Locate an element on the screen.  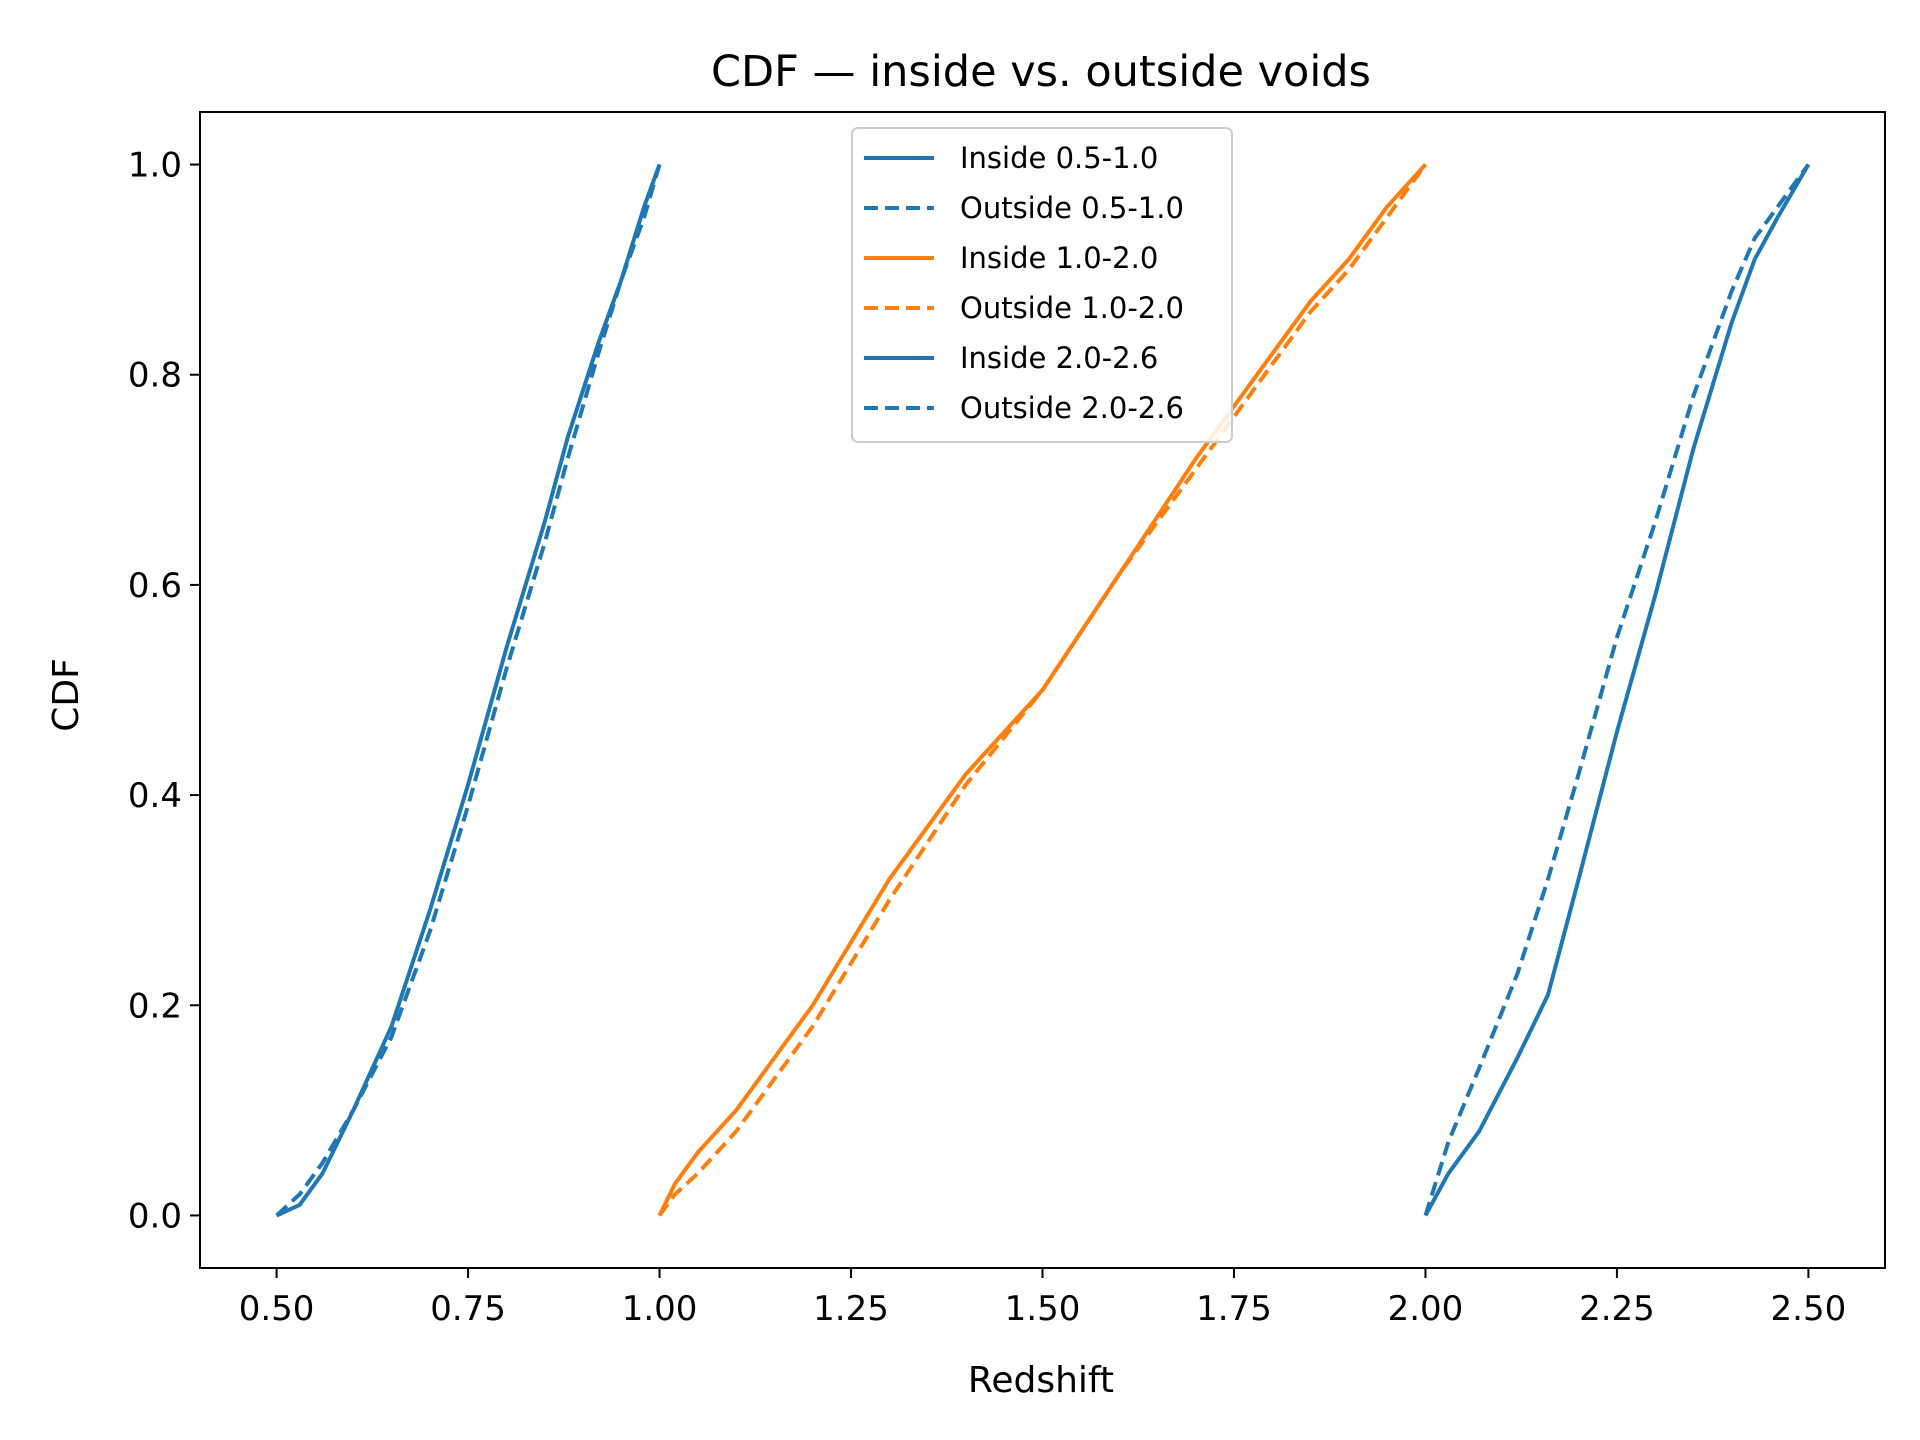
legend-label: Outside 0.5-1.0 is located at coordinates (1072, 208).